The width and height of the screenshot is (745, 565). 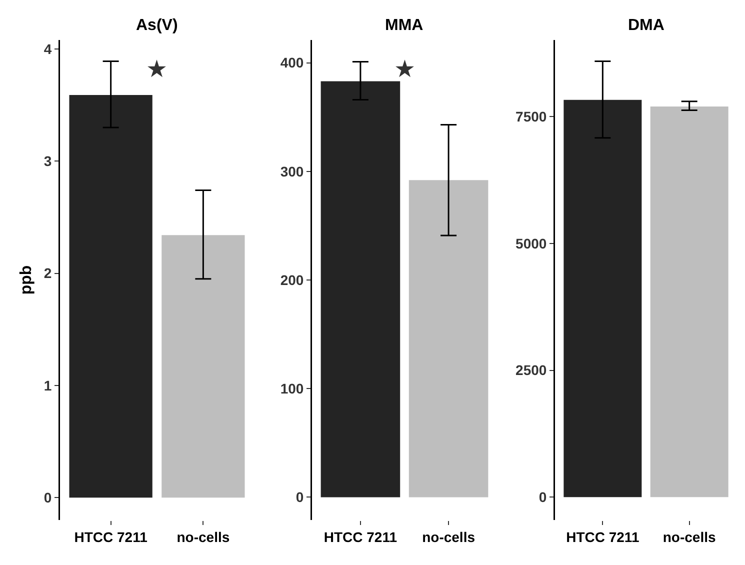 What do you see at coordinates (531, 370) in the screenshot?
I see `y-tick-label: 2500` at bounding box center [531, 370].